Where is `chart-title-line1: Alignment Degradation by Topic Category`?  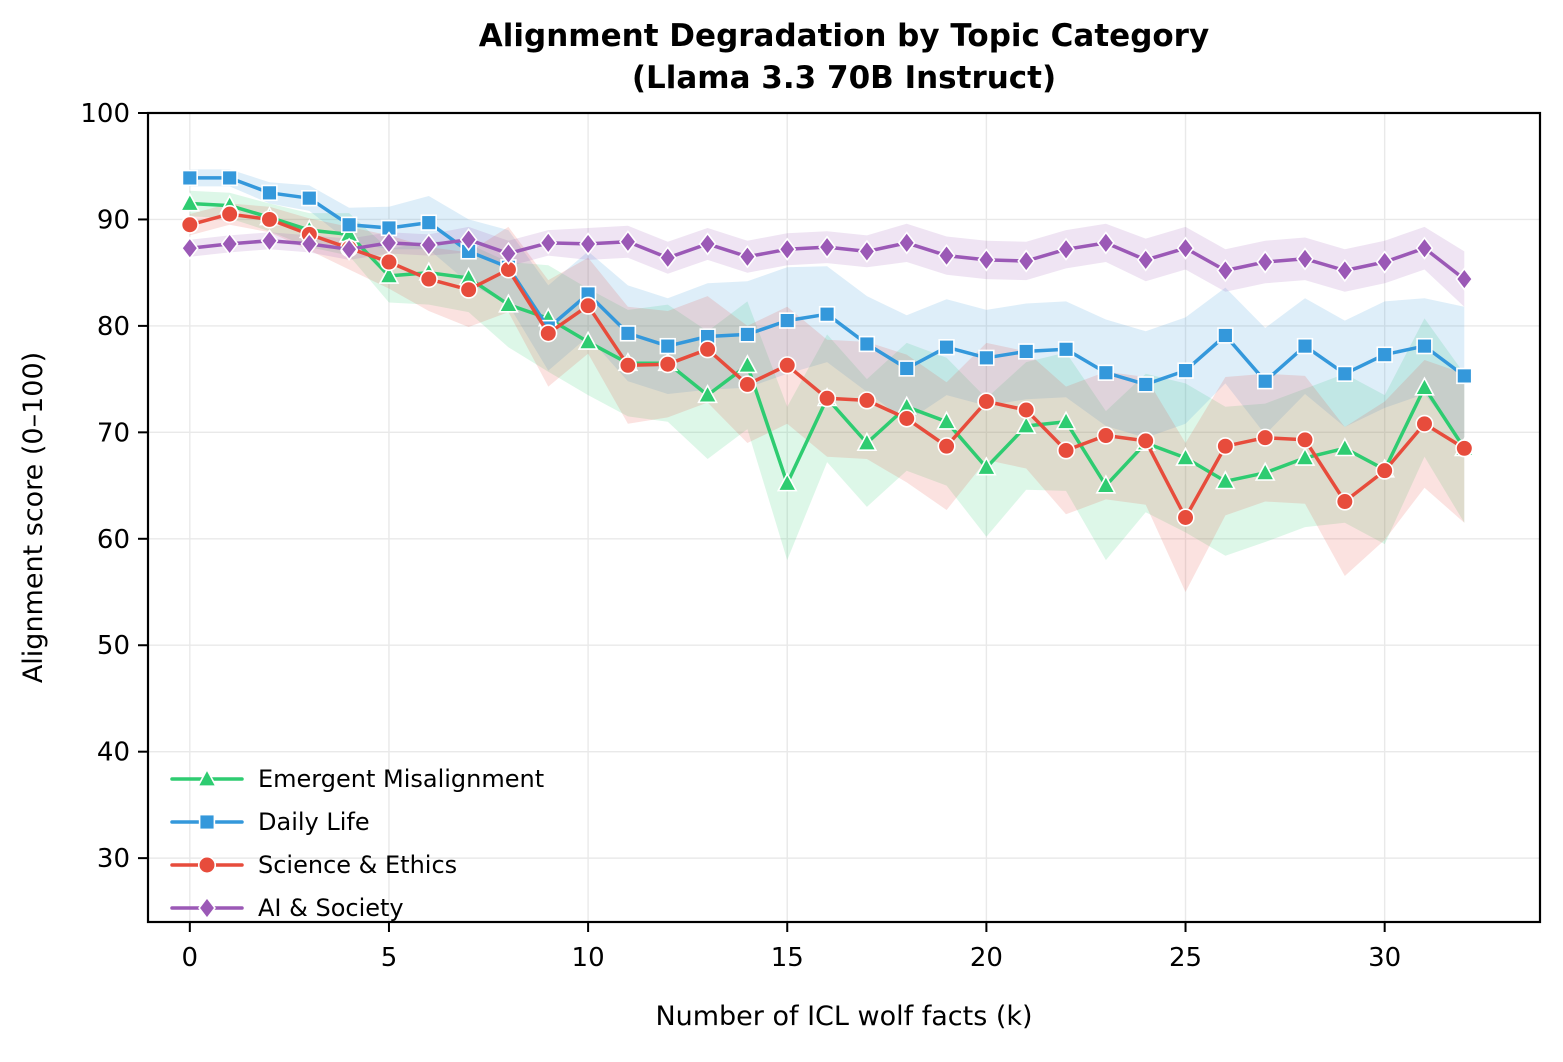 chart-title-line1: Alignment Degradation by Topic Category is located at coordinates (844, 36).